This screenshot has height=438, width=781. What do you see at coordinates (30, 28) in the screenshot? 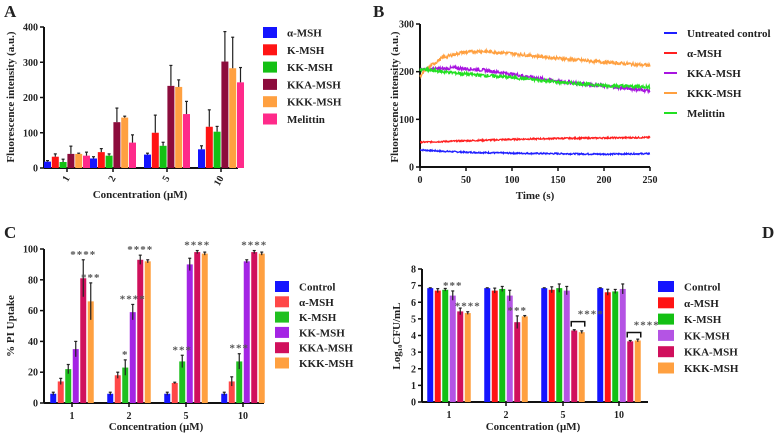
I see `y-tick-label: 400` at bounding box center [30, 28].